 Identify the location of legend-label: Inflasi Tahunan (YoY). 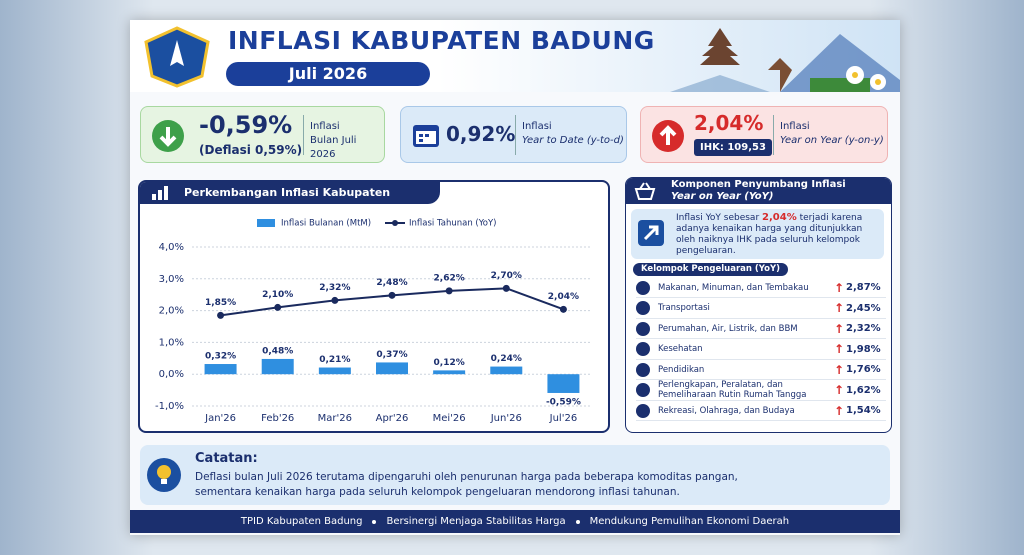
(453, 224).